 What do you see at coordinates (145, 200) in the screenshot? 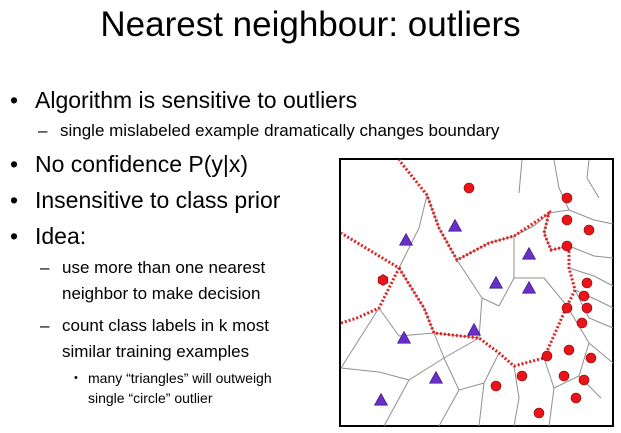
I see `bullet-class-prior: • Insensitive to class prior` at bounding box center [145, 200].